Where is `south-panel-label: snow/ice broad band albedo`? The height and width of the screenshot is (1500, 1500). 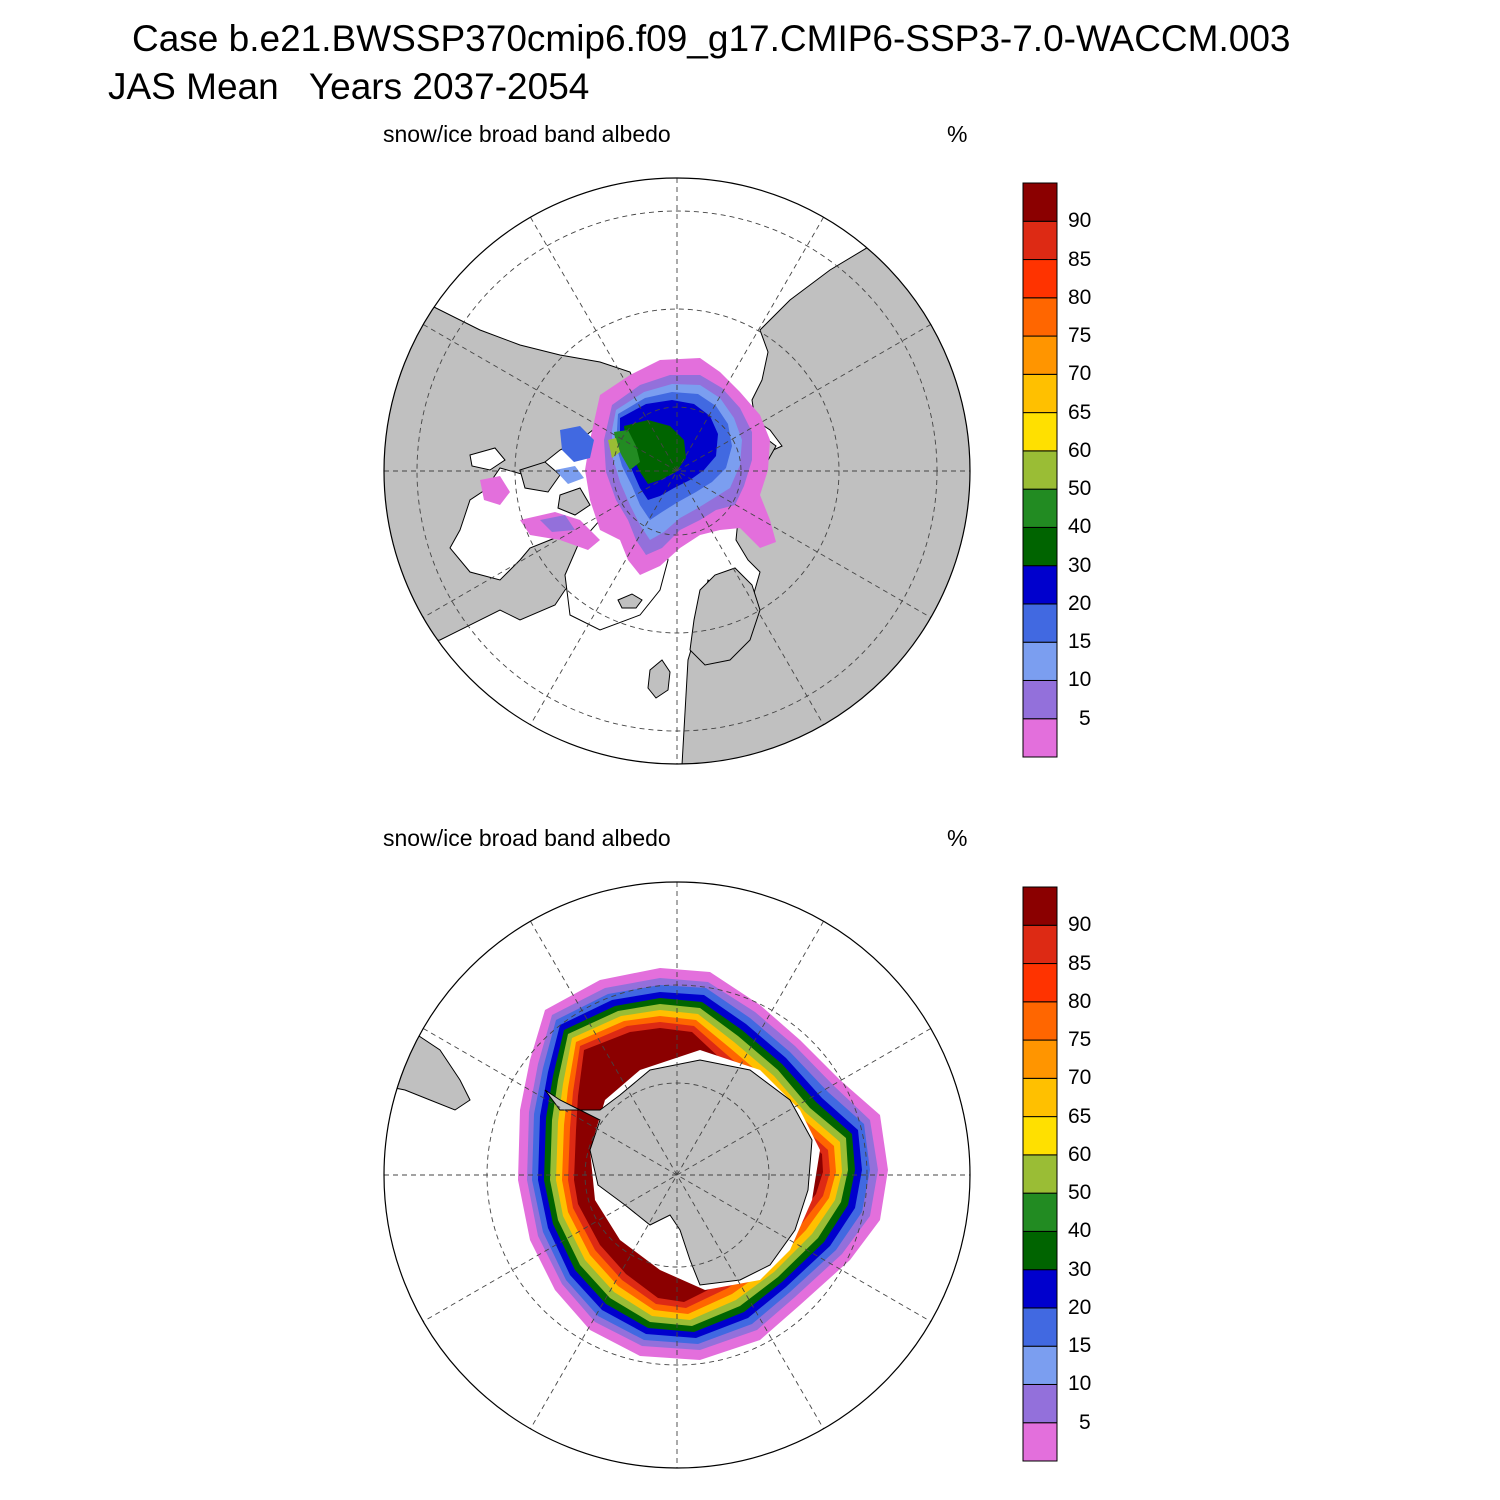
south-panel-label: snow/ice broad band albedo is located at coordinates (527, 838).